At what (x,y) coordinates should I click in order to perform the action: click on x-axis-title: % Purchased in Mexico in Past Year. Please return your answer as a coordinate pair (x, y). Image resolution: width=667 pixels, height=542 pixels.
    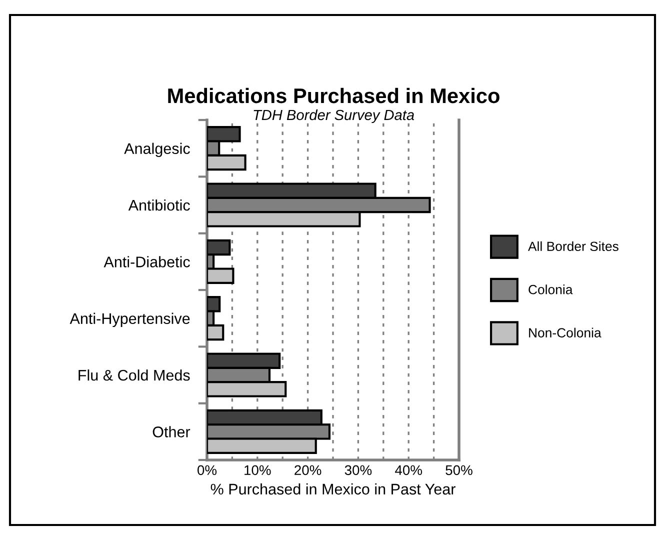
    Looking at the image, I should click on (333, 489).